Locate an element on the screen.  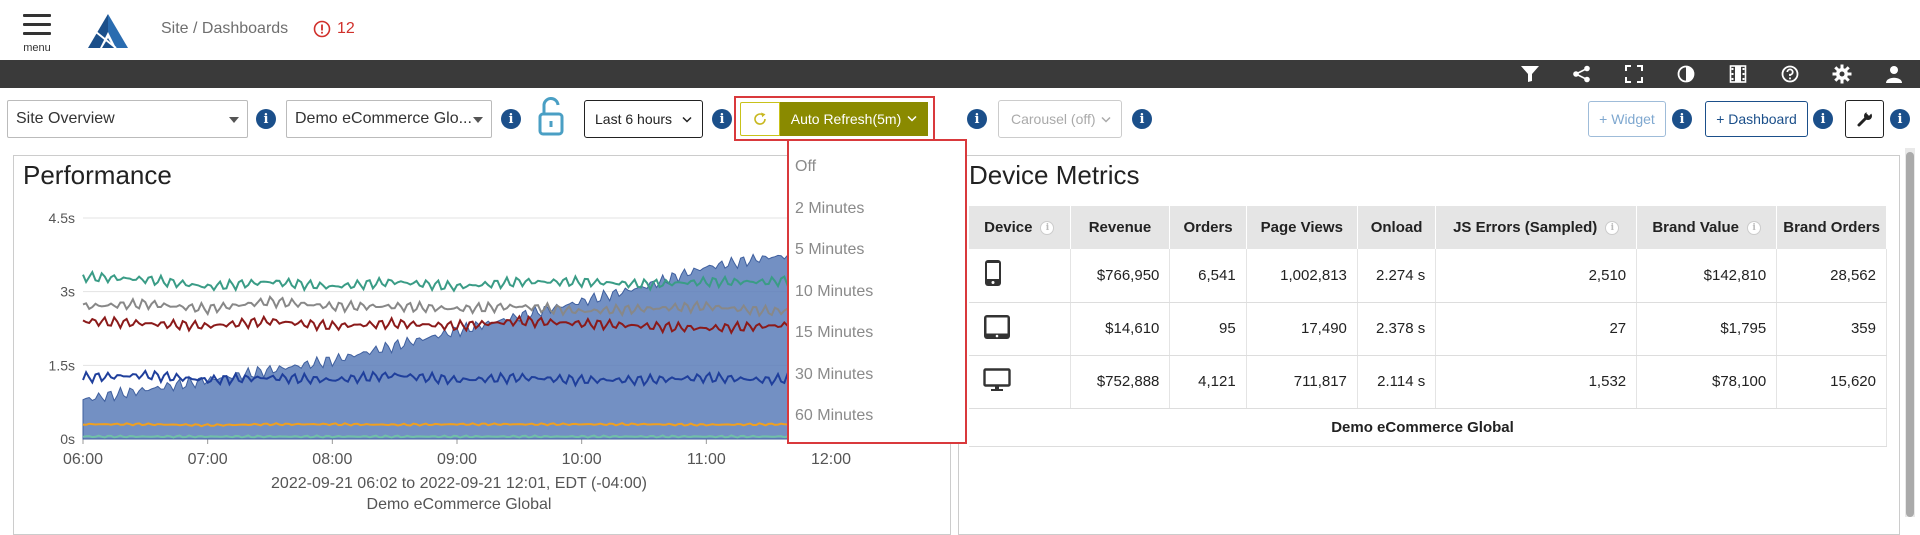
time-range-select: Last 6 hours is located at coordinates (643, 119).